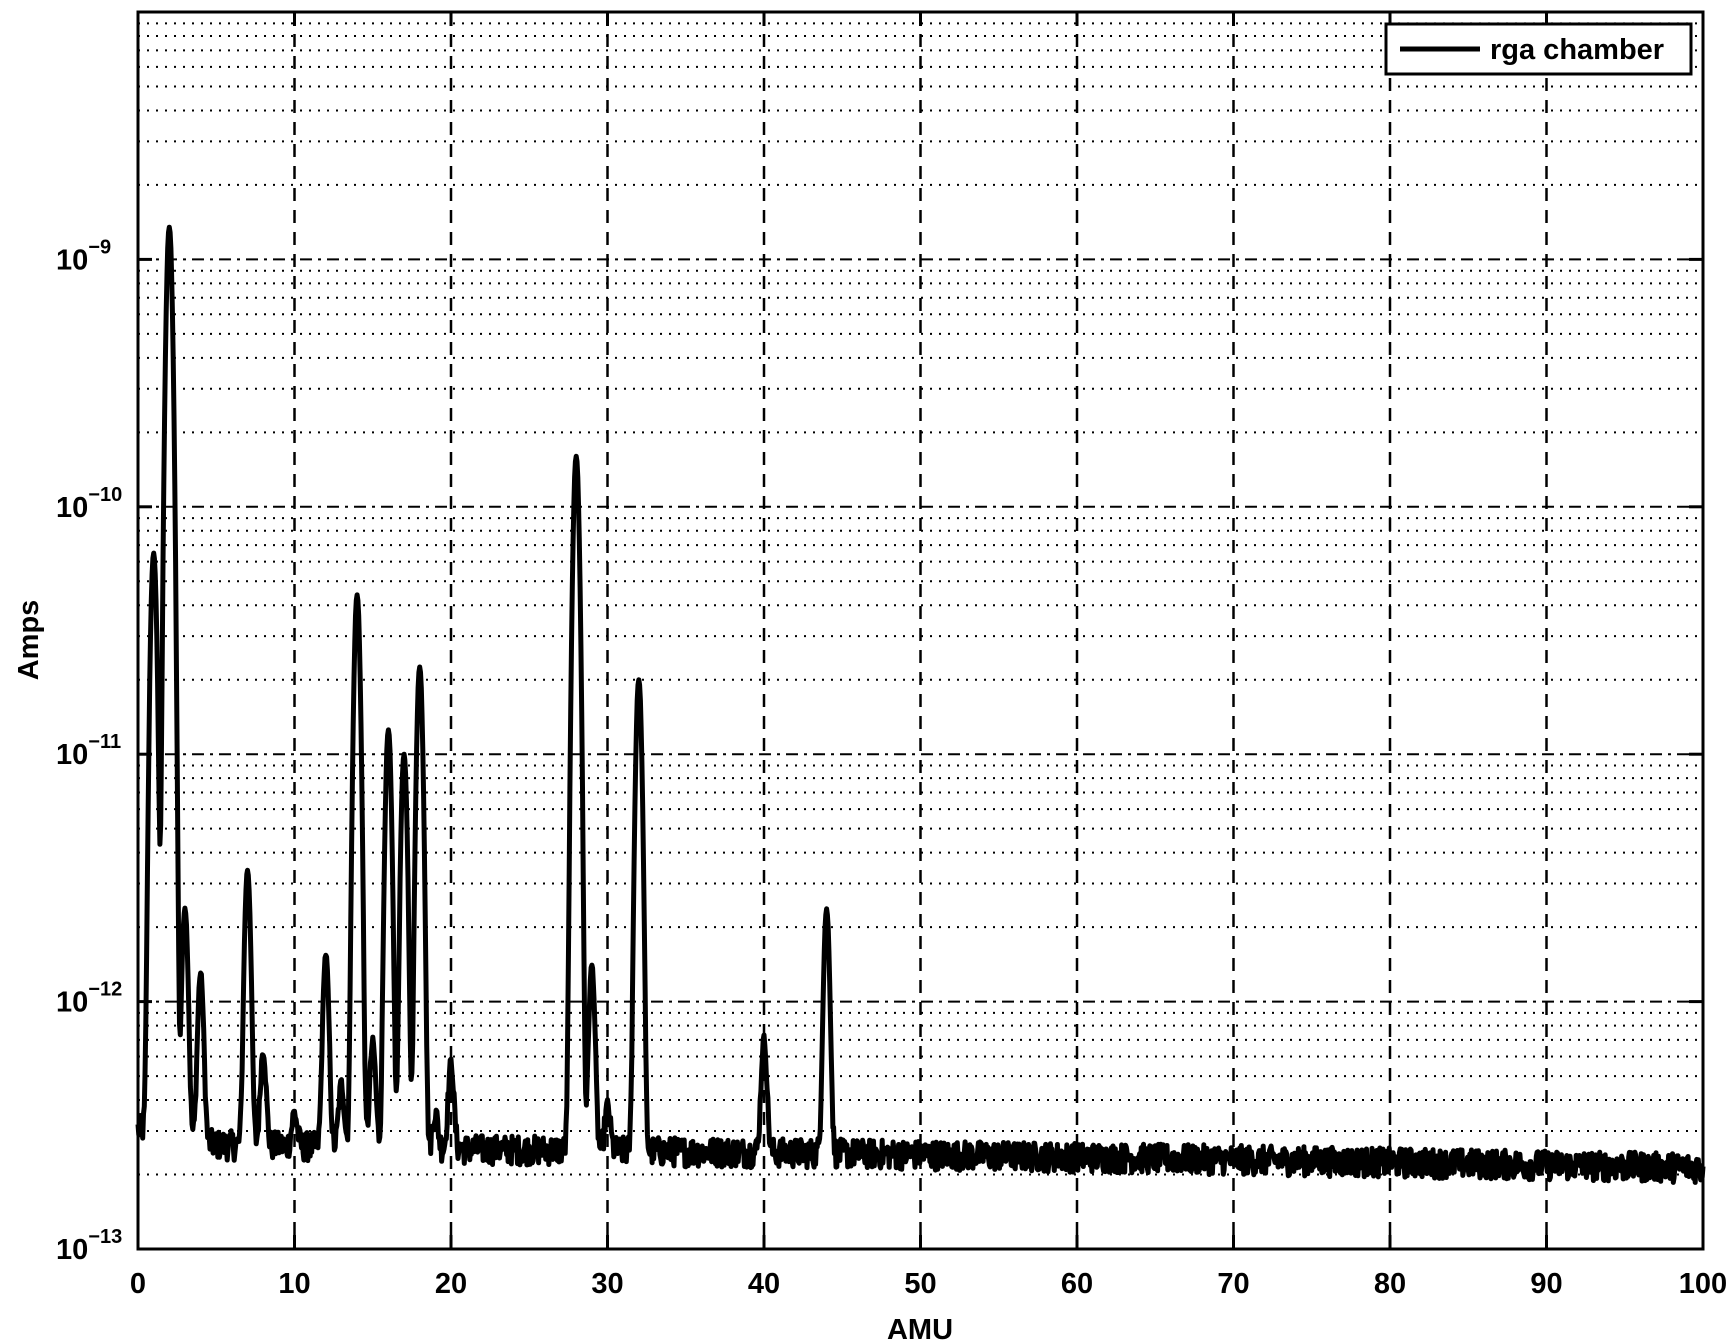 Image resolution: width=1733 pixels, height=1343 pixels. What do you see at coordinates (920, 1328) in the screenshot?
I see `x-axis-label: AMU` at bounding box center [920, 1328].